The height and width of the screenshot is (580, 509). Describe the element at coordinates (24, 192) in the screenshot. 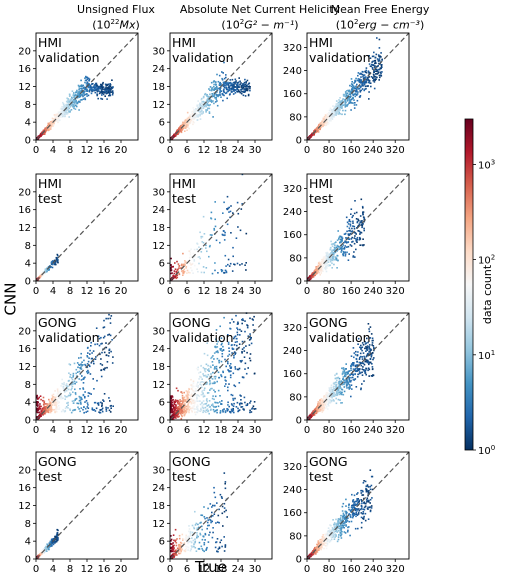

I see `y-tick-label: 20` at that location.